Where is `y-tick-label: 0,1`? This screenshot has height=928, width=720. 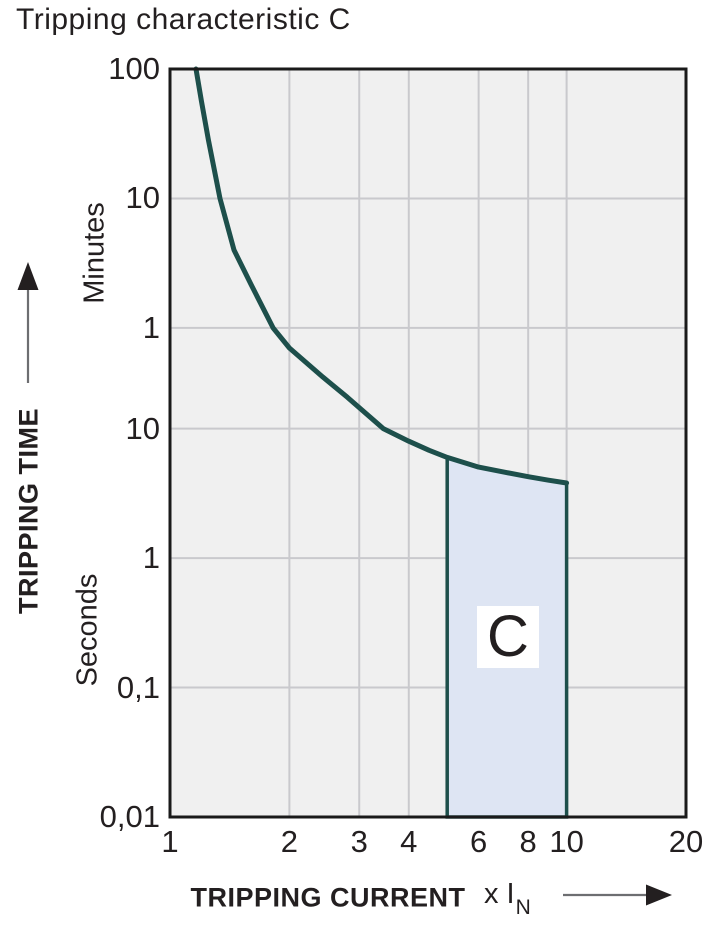
y-tick-label: 0,1 is located at coordinates (138, 687).